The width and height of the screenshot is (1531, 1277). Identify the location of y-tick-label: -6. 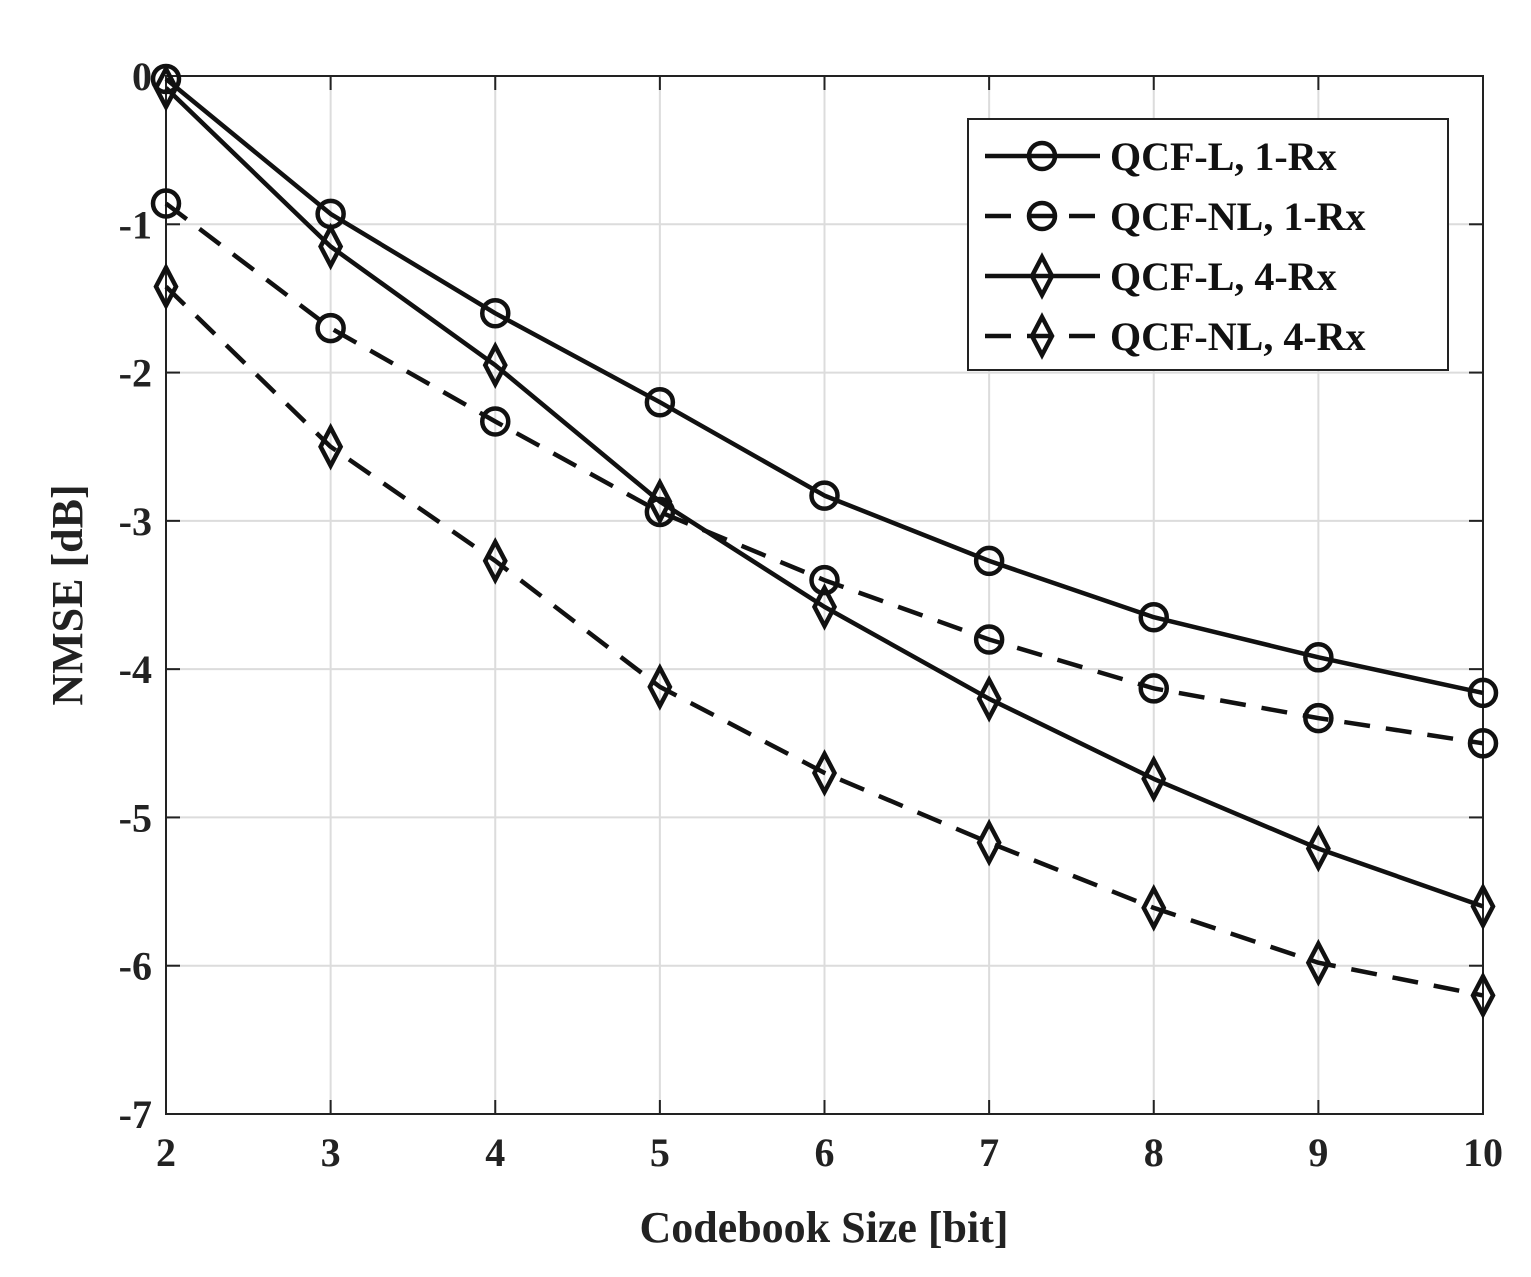
(135, 966).